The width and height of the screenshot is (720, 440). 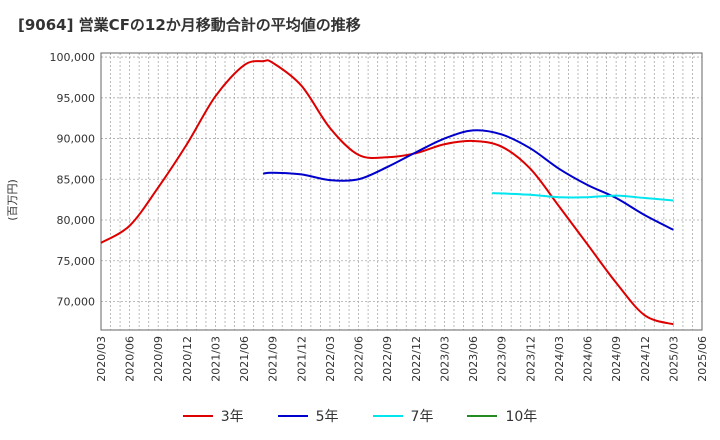 What do you see at coordinates (416, 359) in the screenshot?
I see `x-tick-label: 2022/12` at bounding box center [416, 359].